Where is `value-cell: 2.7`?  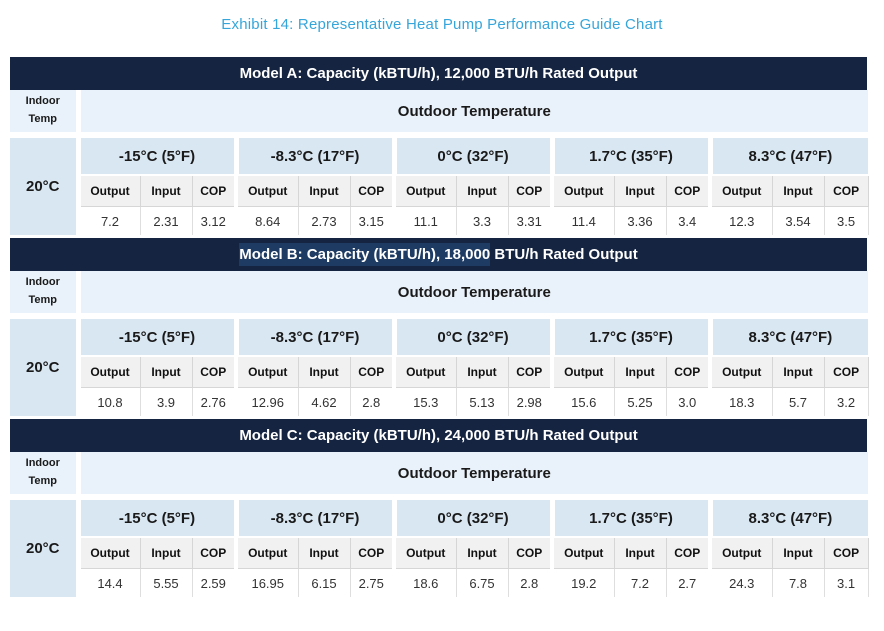 value-cell: 2.7 is located at coordinates (688, 582).